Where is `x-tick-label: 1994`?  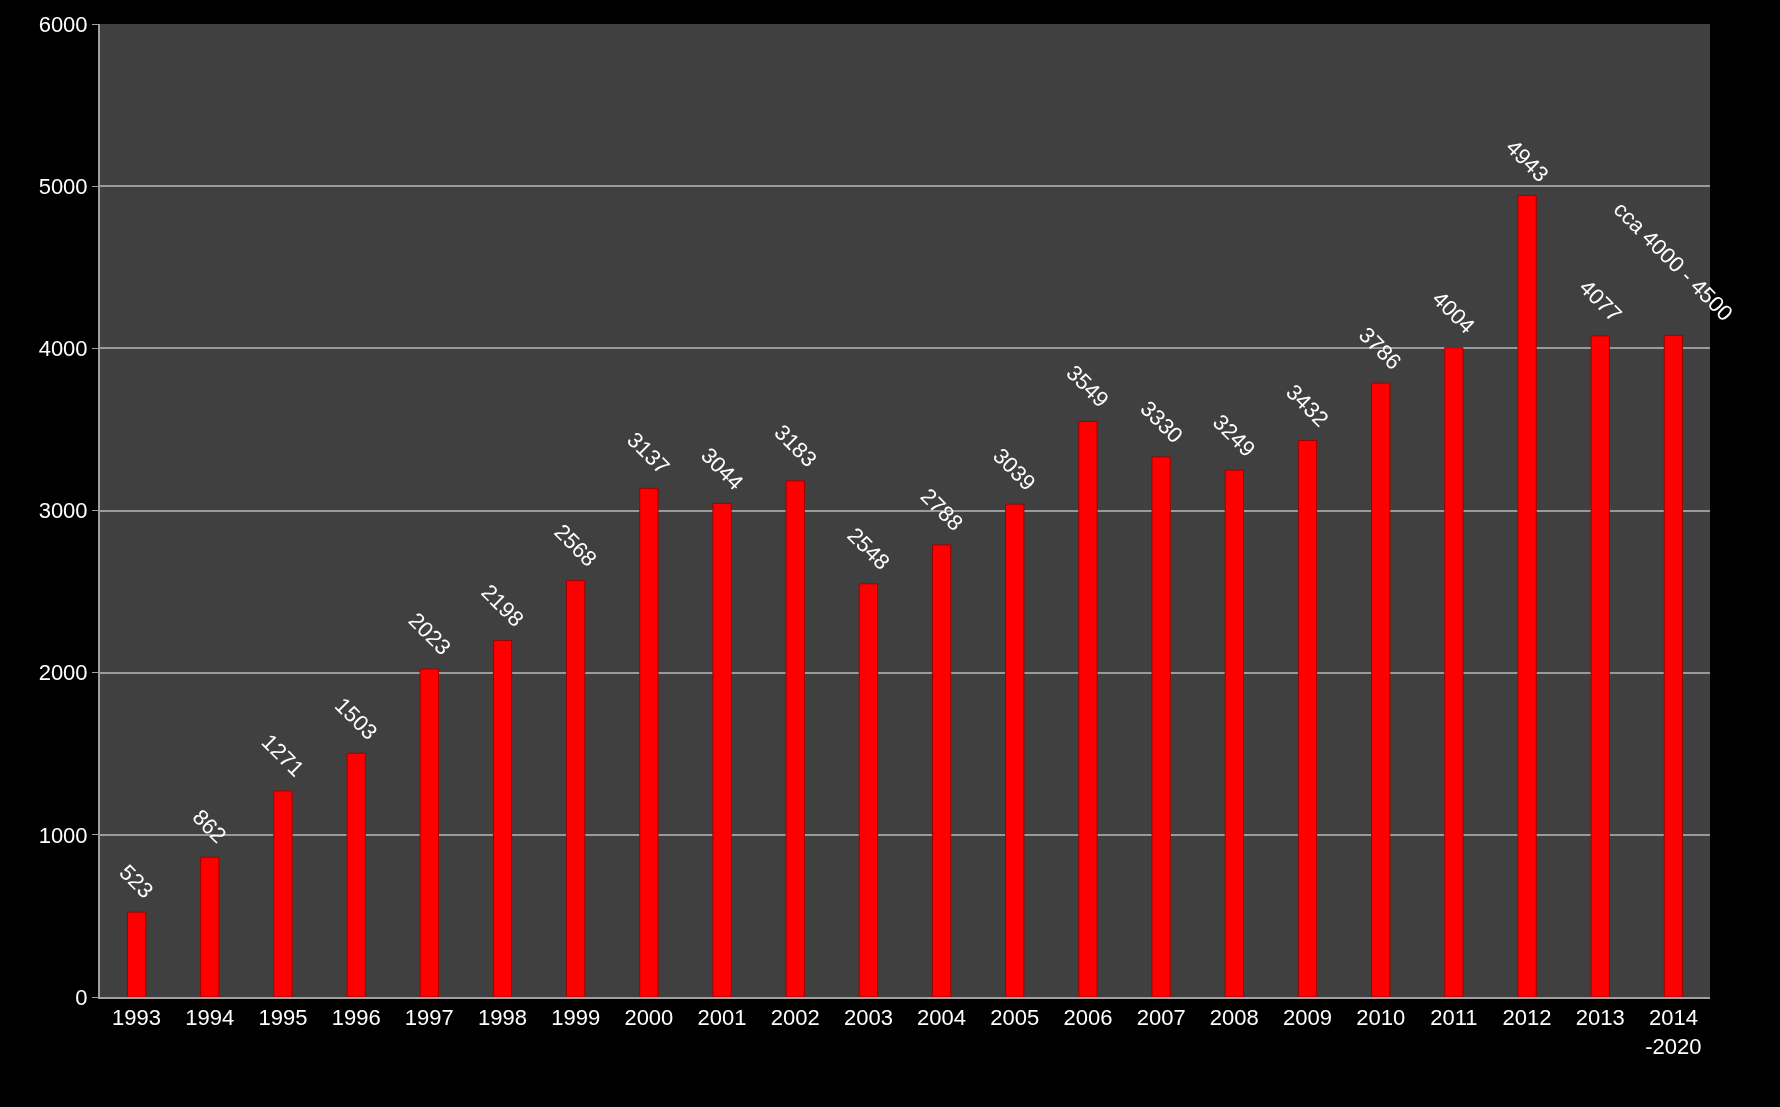 x-tick-label: 1994 is located at coordinates (210, 1018).